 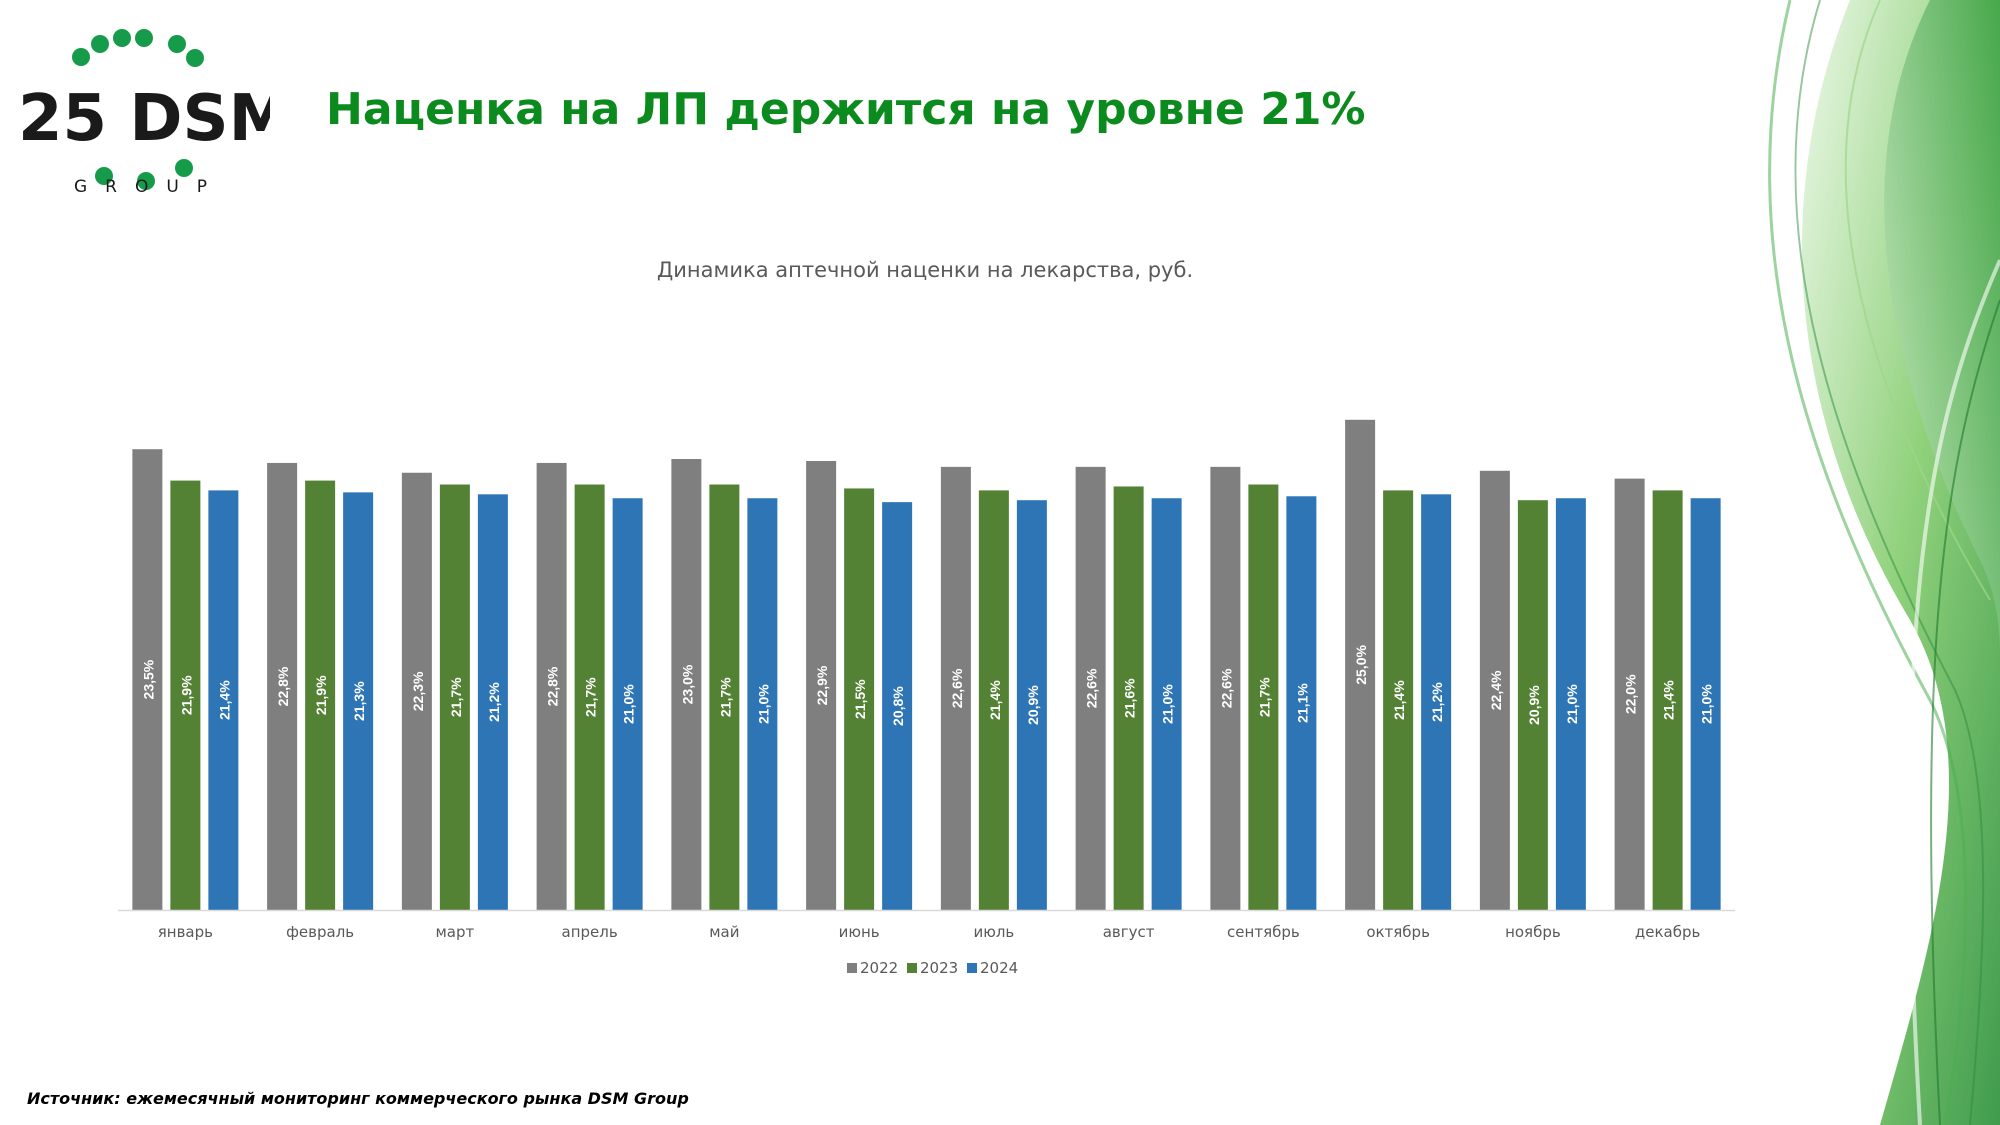 I want to click on logo-dots, so click(x=138, y=109).